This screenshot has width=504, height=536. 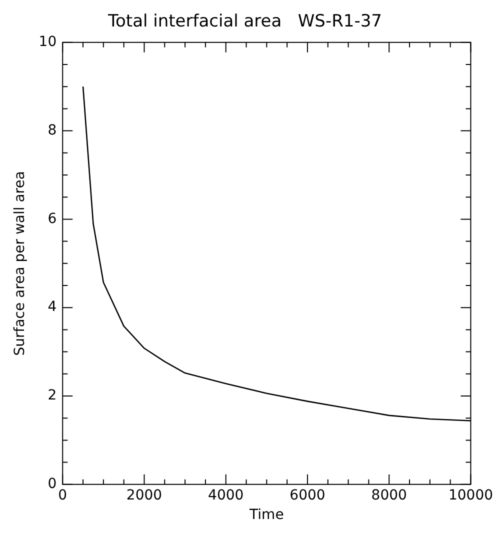 What do you see at coordinates (52, 307) in the screenshot?
I see `y-tick-label: 4` at bounding box center [52, 307].